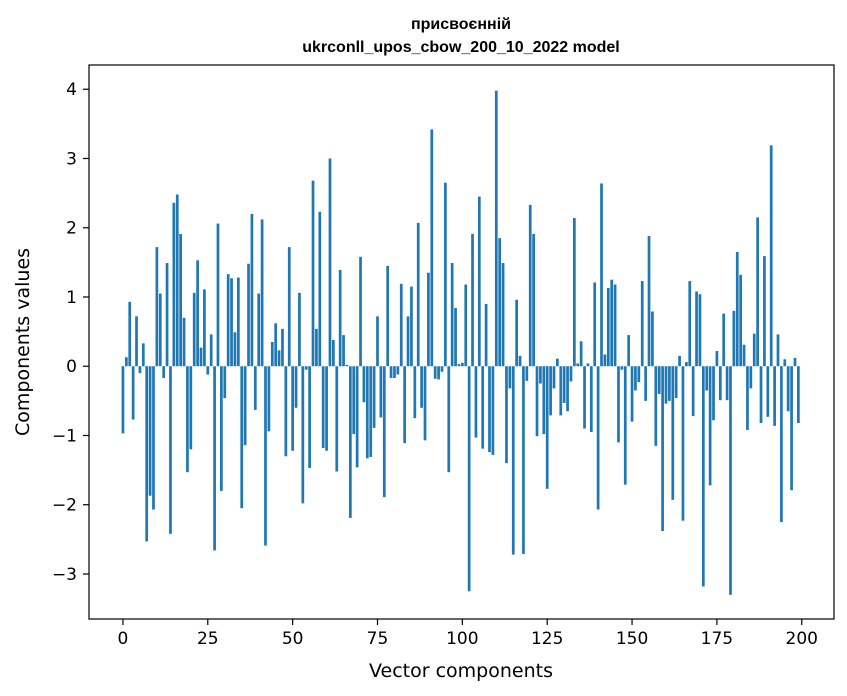  What do you see at coordinates (461, 671) in the screenshot?
I see `x-axis-label: Vector components` at bounding box center [461, 671].